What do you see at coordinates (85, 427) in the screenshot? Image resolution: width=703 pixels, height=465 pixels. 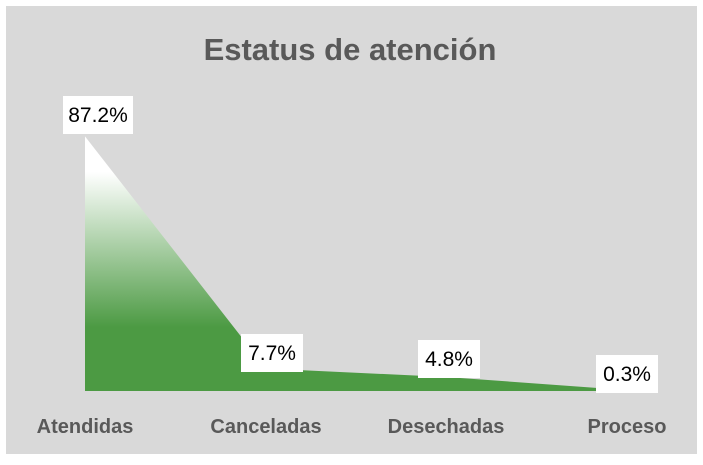 I see `category-label-atendidas: Atendidas` at bounding box center [85, 427].